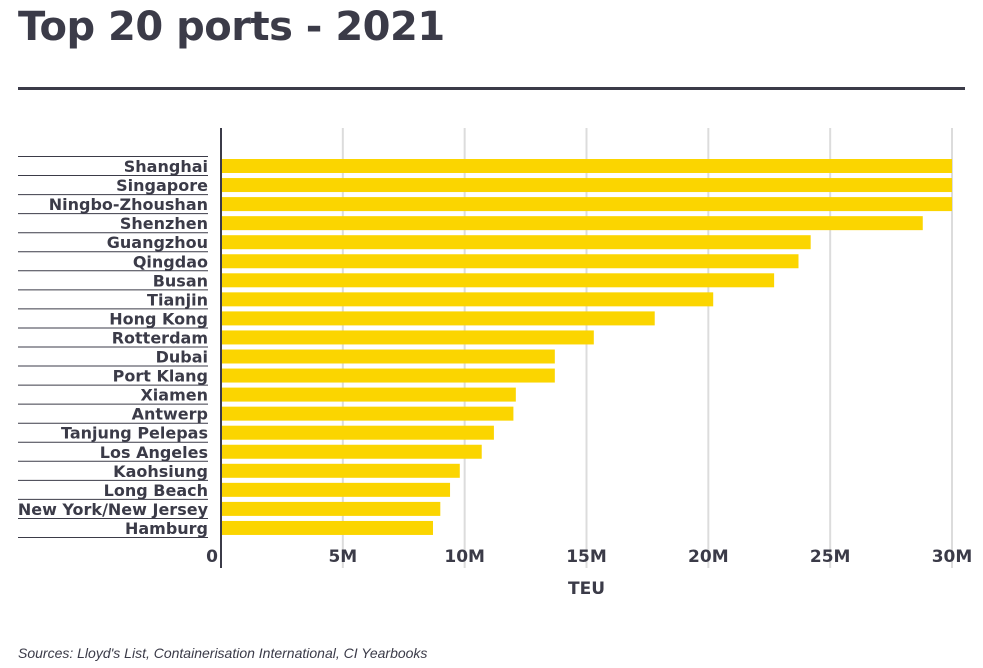  I want to click on category-label: Hamburg, so click(166, 528).